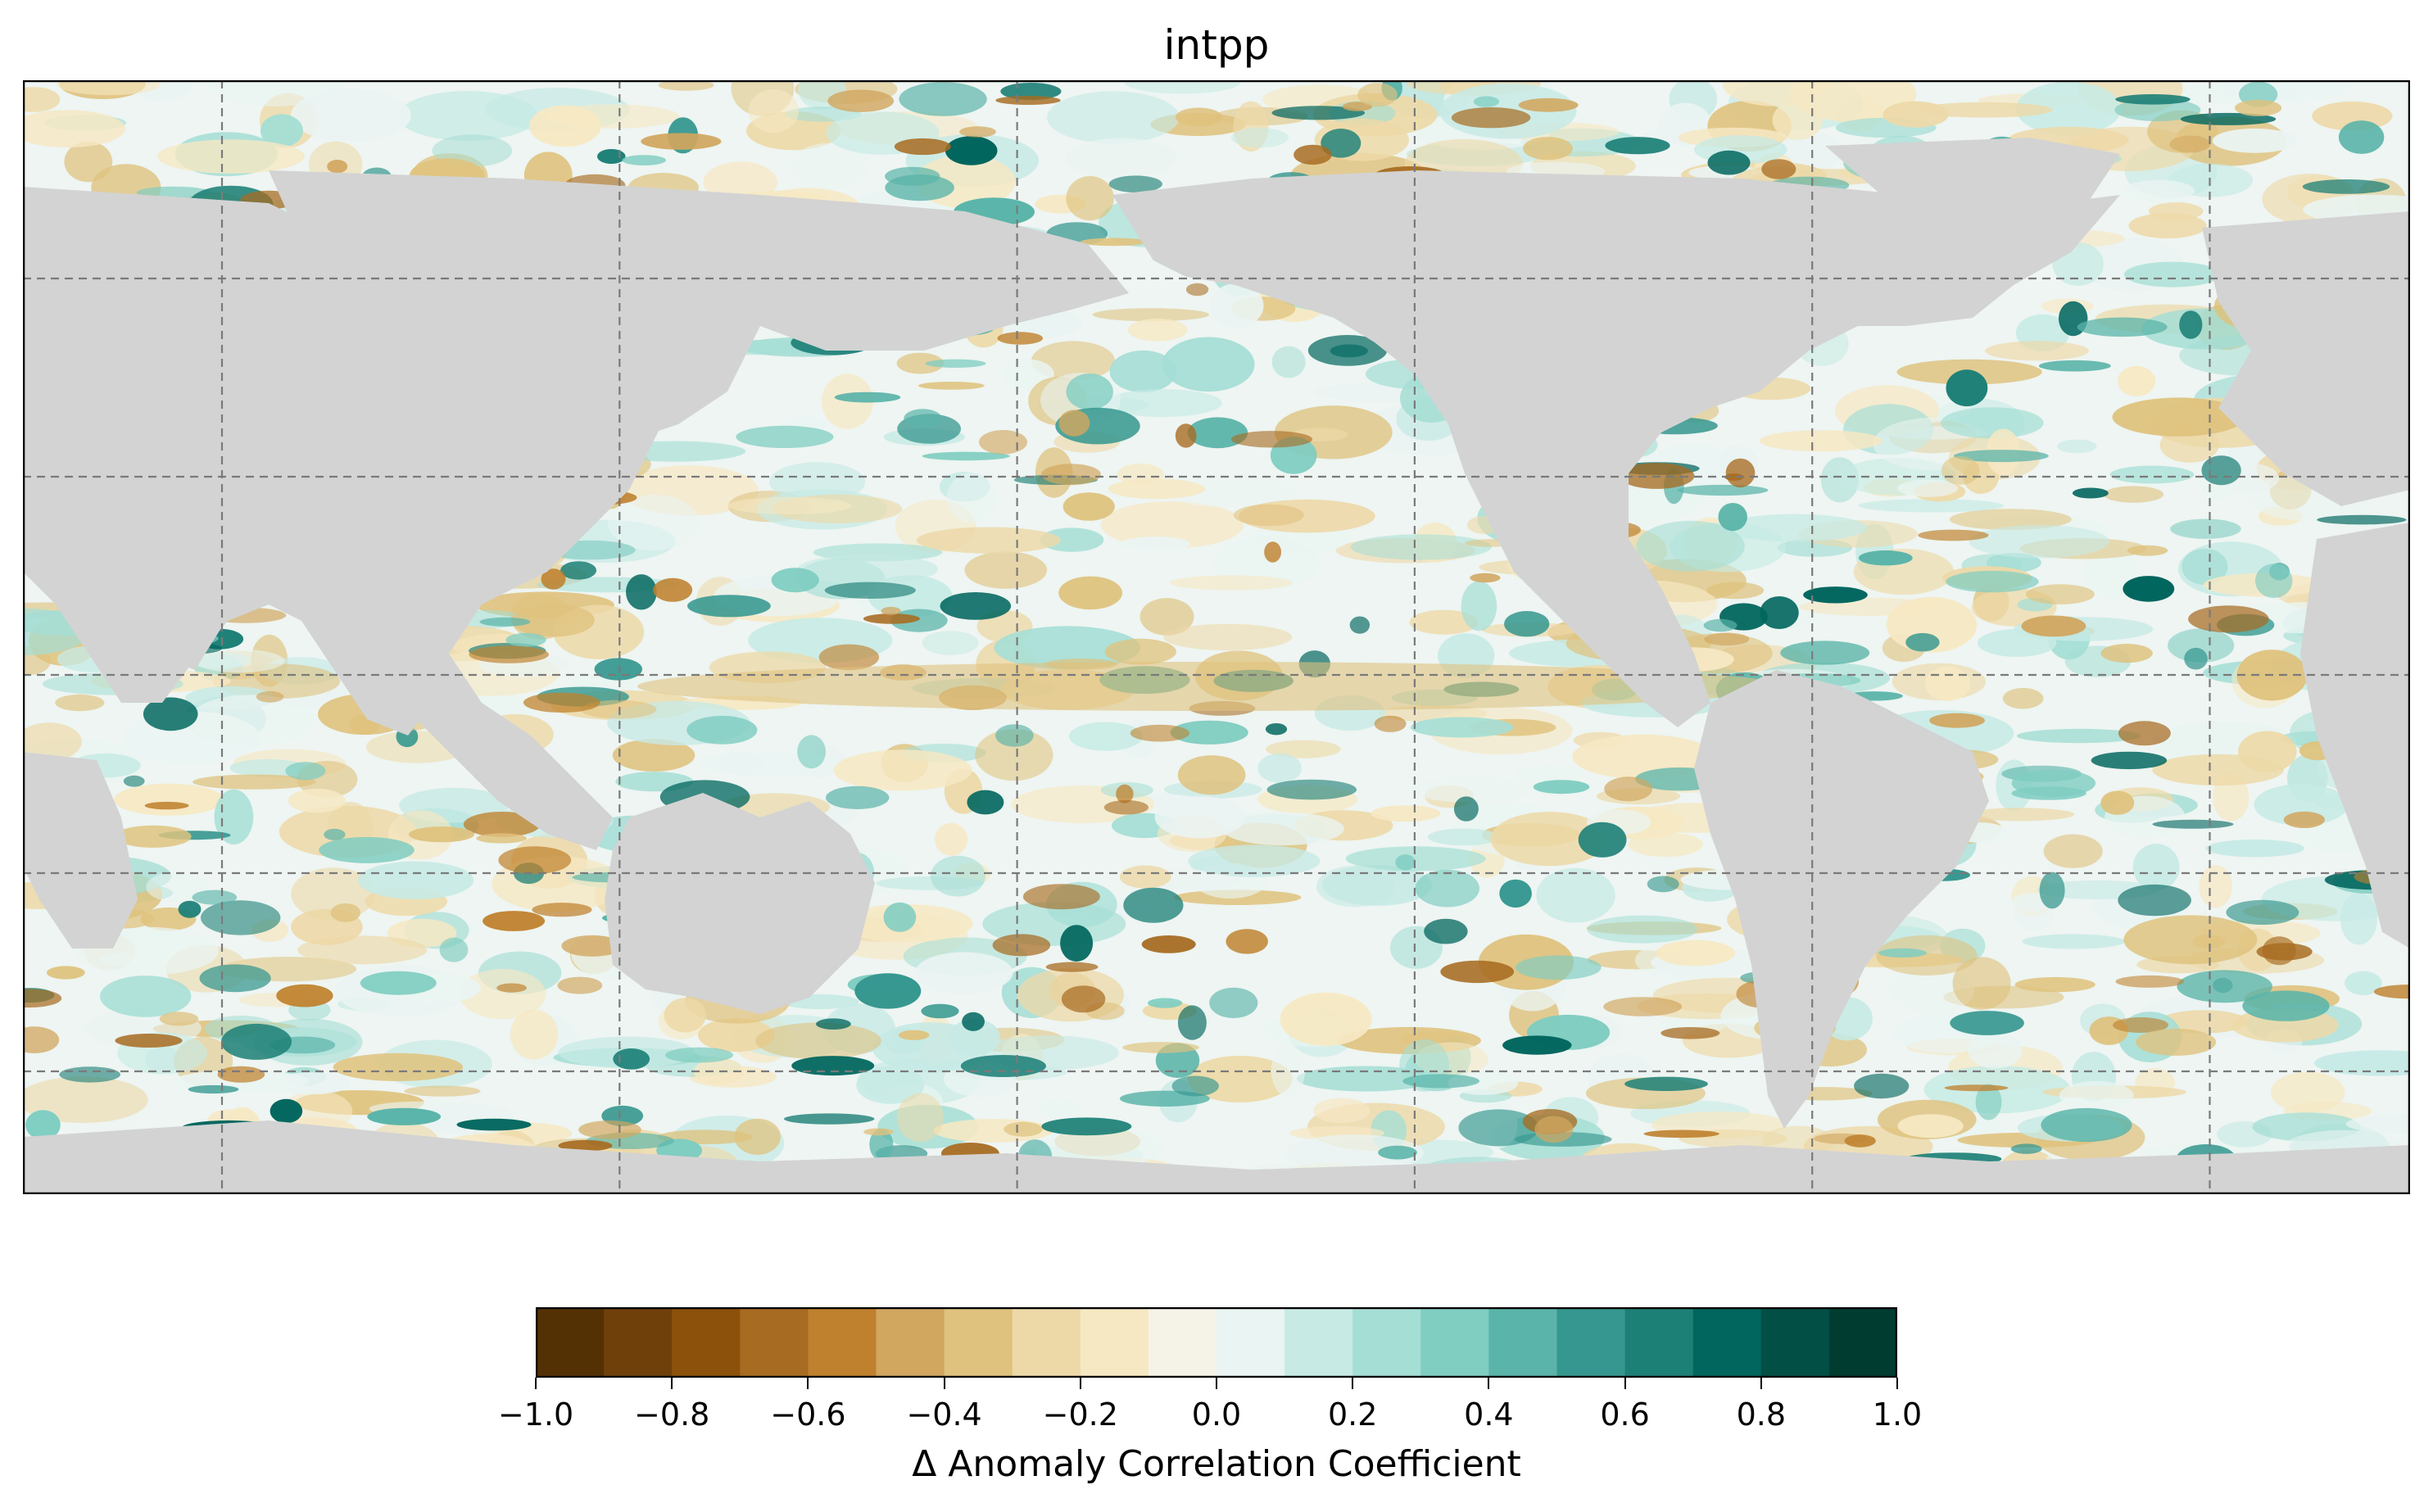 Image resolution: width=2433 pixels, height=1512 pixels. I want to click on colorbar-tick-mark, so click(536, 1384).